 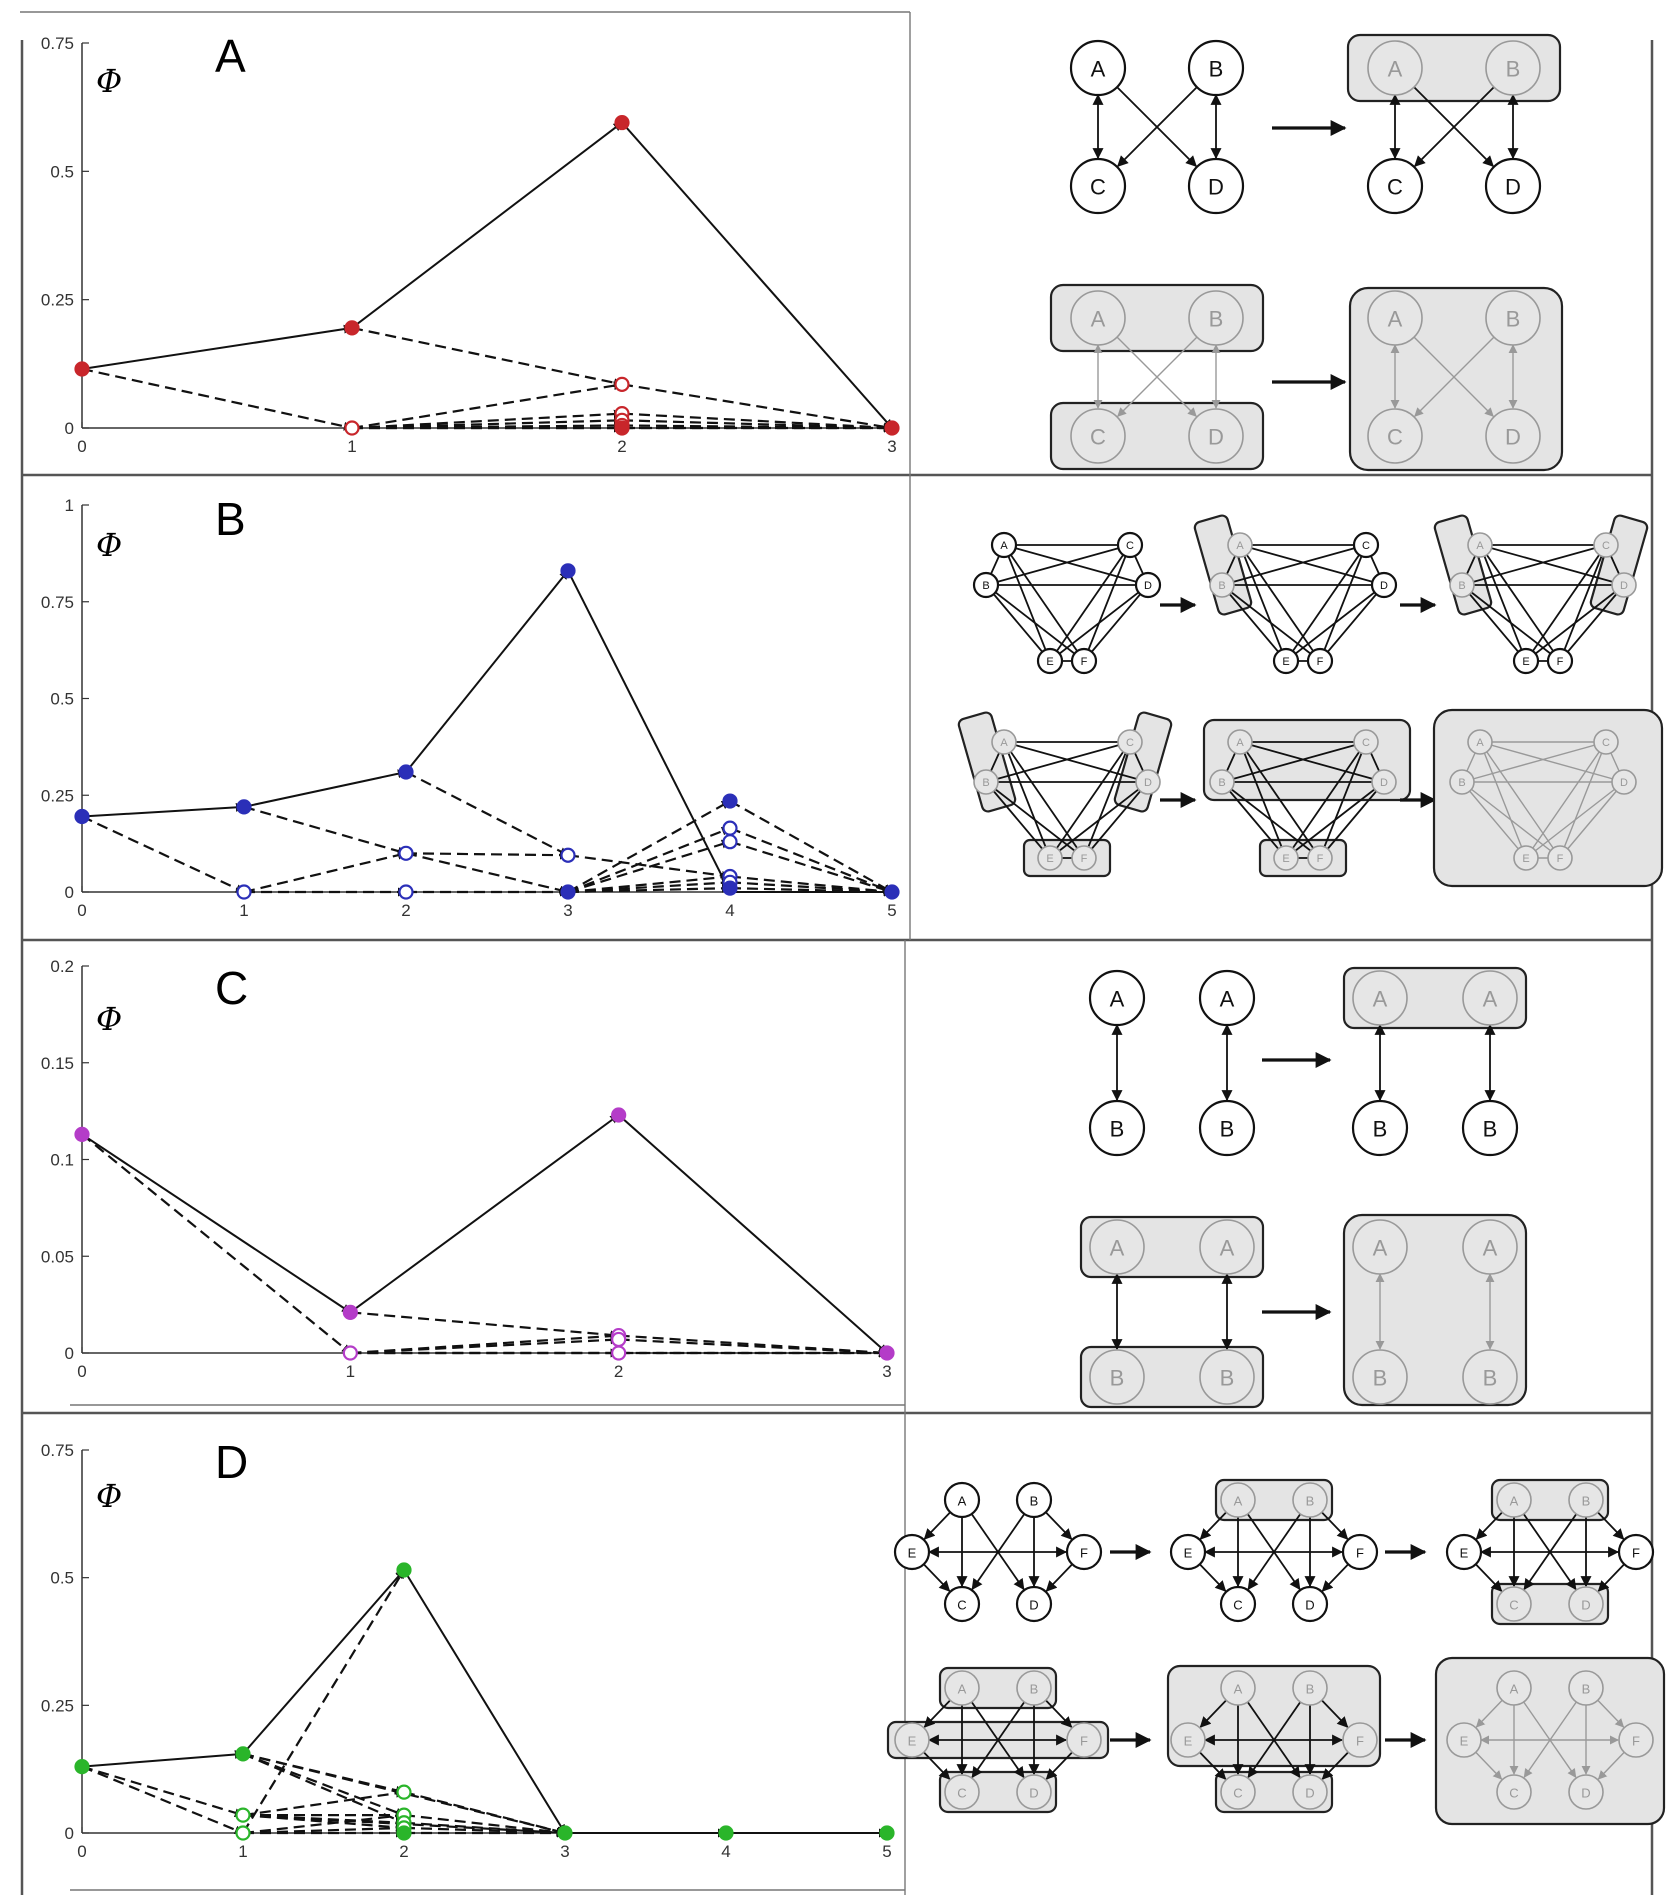 I want to click on y-tick-label: 0.2, so click(x=62, y=966).